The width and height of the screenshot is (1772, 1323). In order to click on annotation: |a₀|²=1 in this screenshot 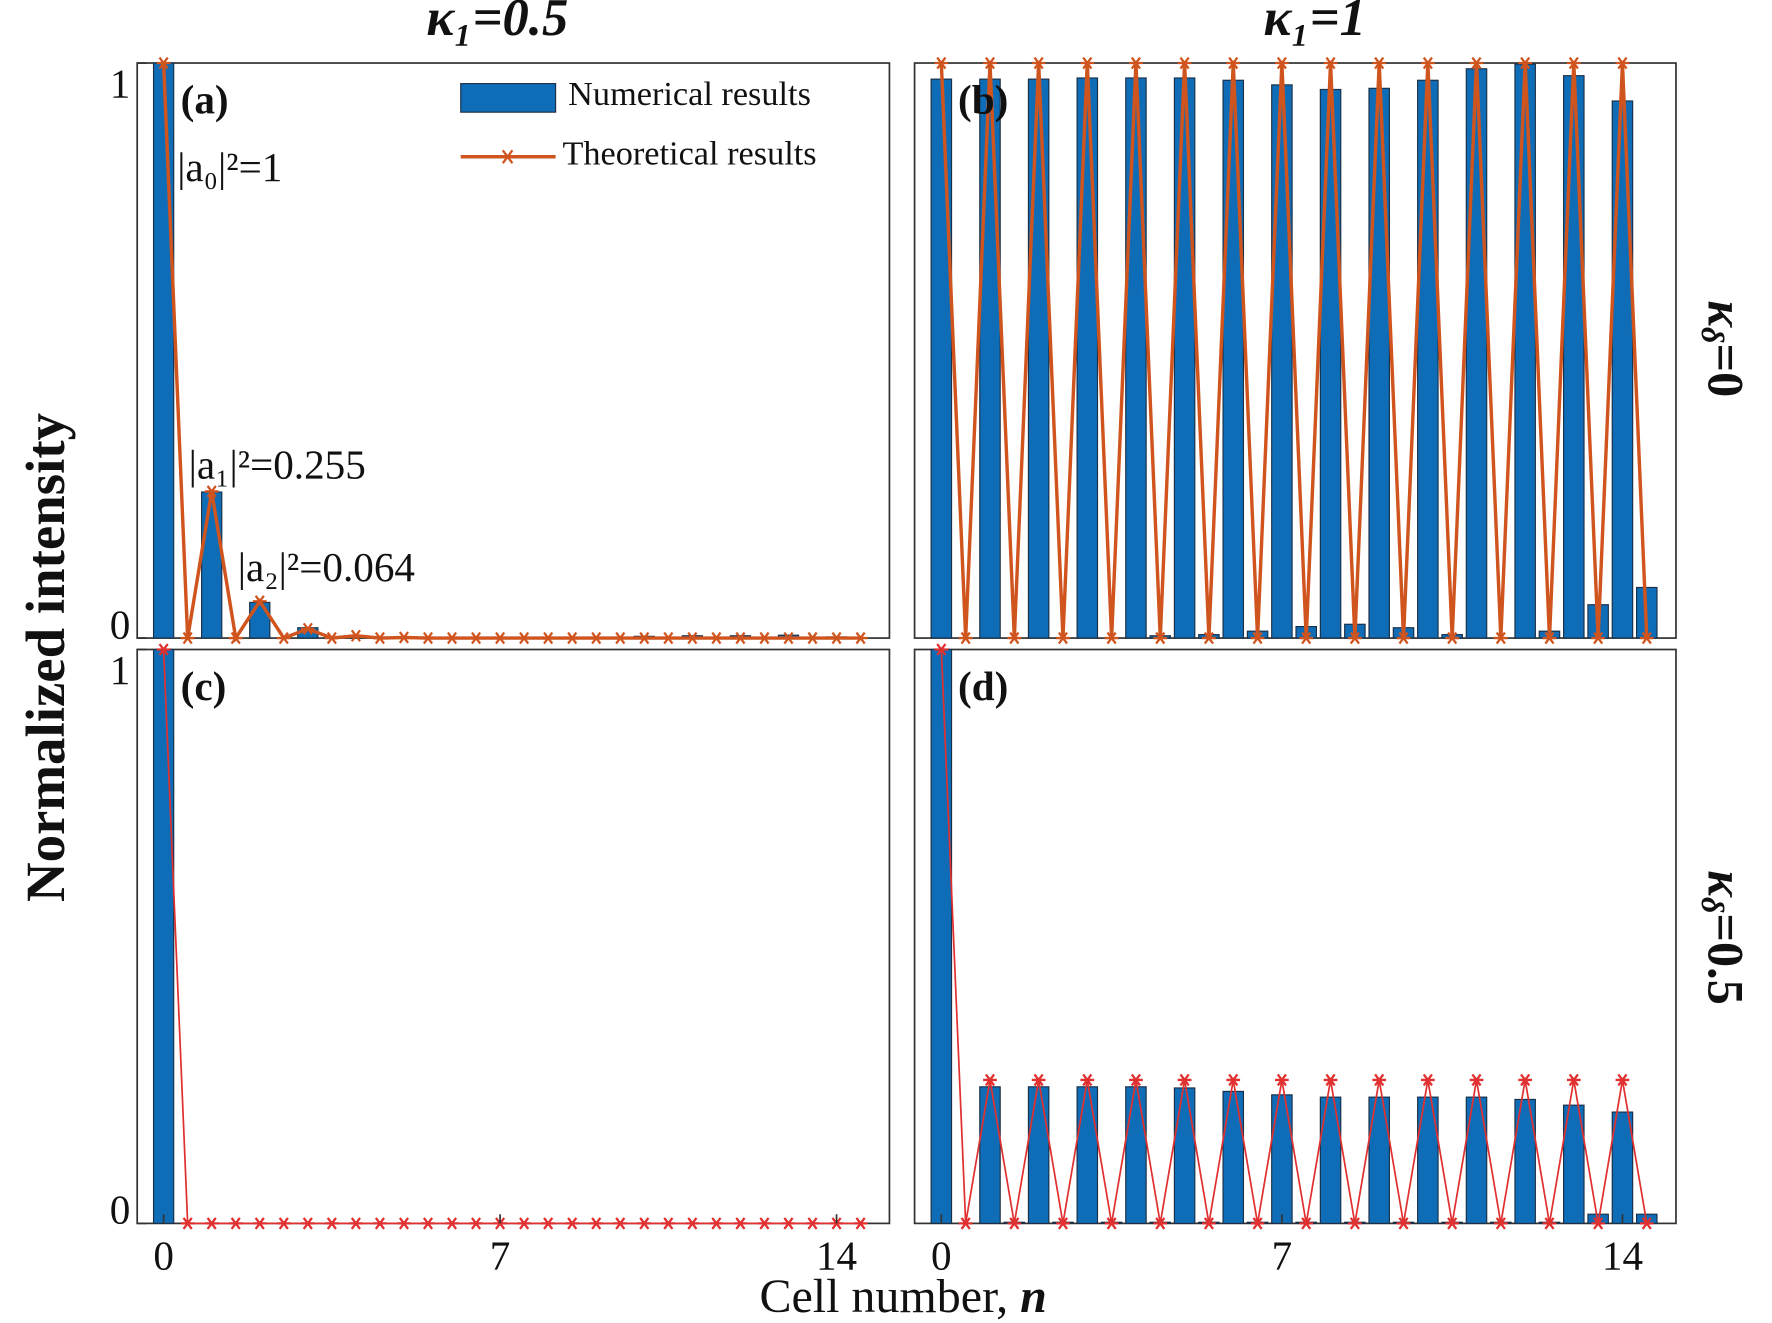, I will do `click(229, 167)`.